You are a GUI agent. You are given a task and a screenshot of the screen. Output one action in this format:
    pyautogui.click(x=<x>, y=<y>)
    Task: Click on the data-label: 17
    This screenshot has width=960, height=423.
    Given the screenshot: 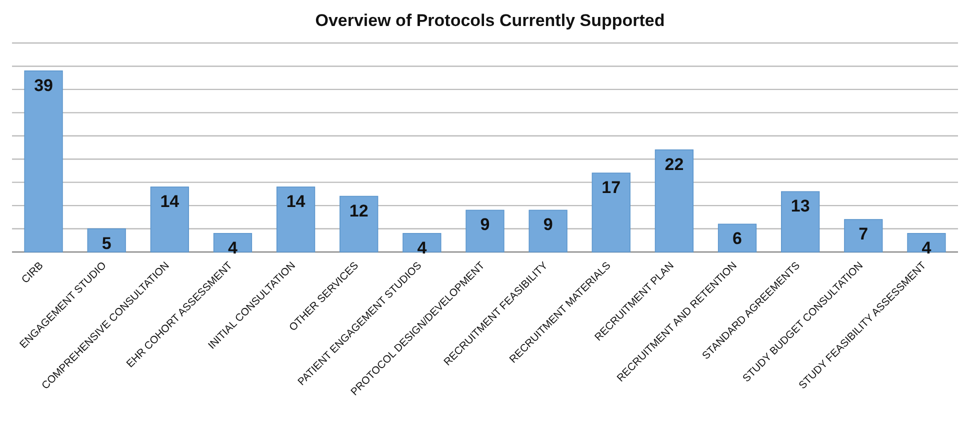 What is the action you would take?
    pyautogui.click(x=611, y=188)
    